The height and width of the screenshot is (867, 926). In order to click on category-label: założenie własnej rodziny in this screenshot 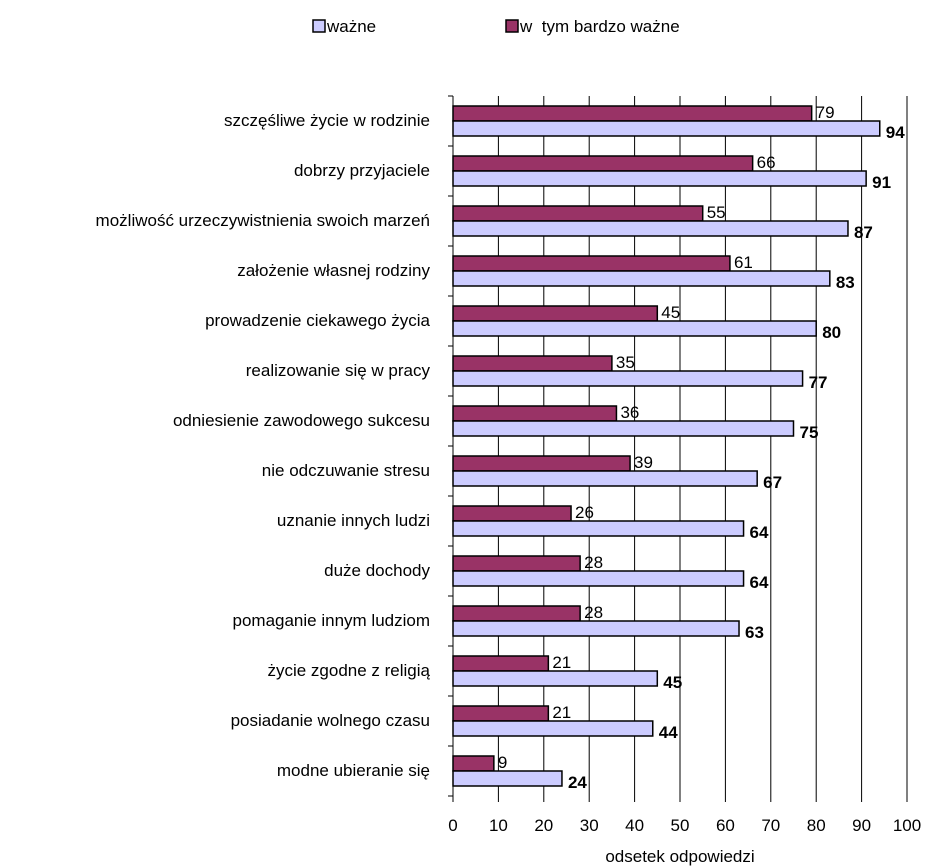, I will do `click(333, 270)`.